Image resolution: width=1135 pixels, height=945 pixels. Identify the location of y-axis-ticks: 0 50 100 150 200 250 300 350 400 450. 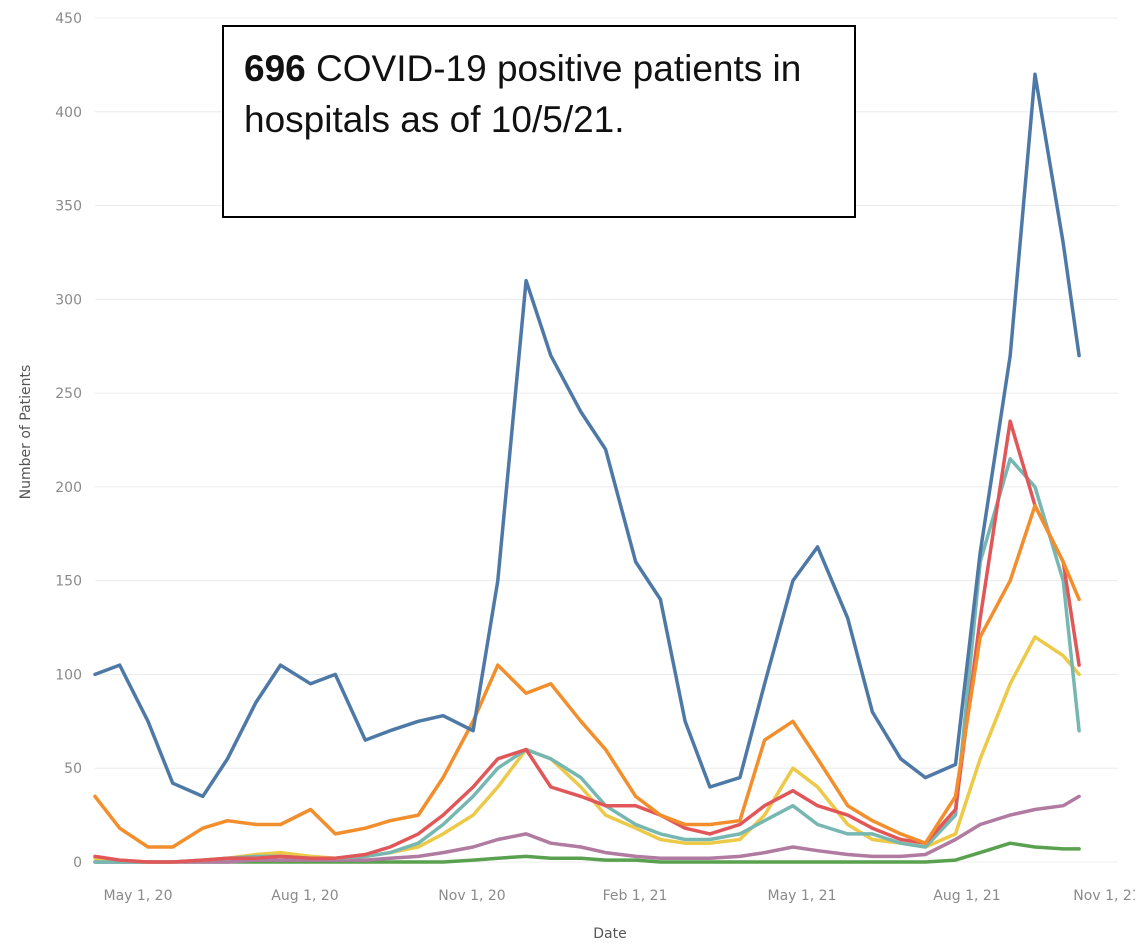
(68, 441).